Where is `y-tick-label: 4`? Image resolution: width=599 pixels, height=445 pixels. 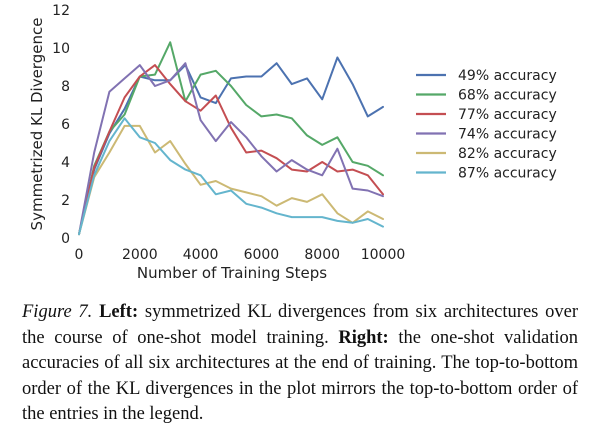
y-tick-label: 4 is located at coordinates (65, 163).